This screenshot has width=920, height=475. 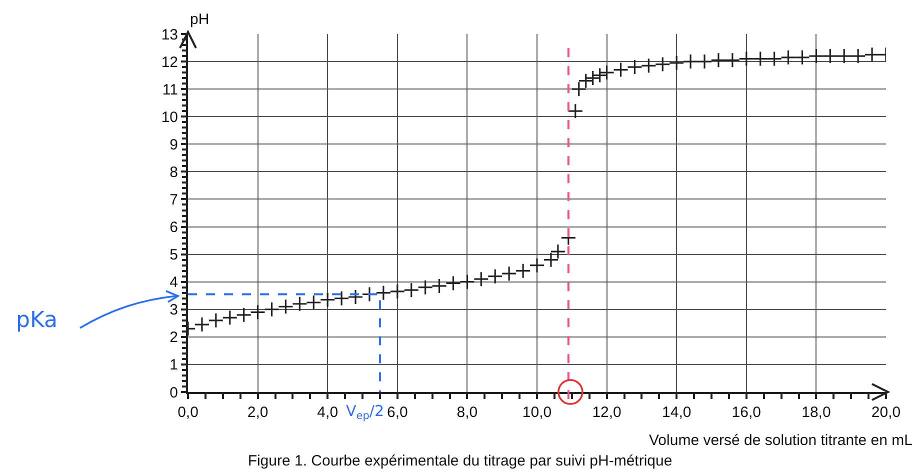 I want to click on y-tick-label: 7, so click(x=174, y=199).